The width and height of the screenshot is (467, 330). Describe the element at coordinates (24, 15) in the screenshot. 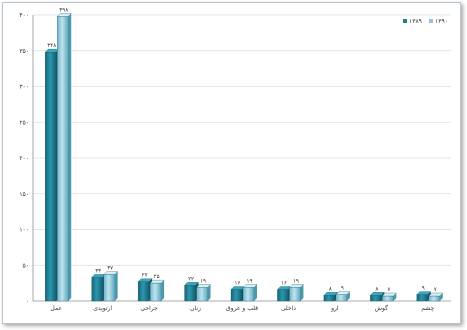

I see `y-tick-label: ۴۰۰` at that location.